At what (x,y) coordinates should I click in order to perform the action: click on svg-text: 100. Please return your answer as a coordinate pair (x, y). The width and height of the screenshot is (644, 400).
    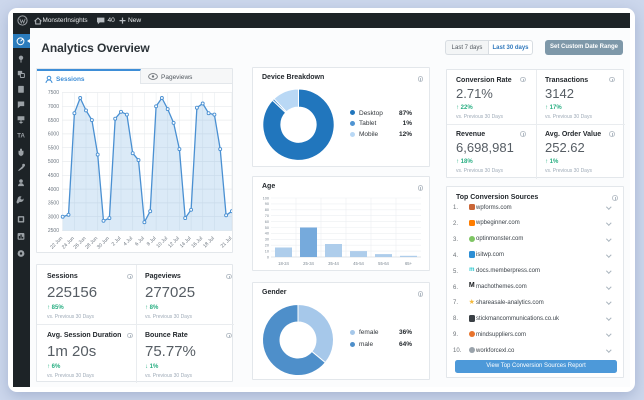
    Looking at the image, I should click on (266, 198).